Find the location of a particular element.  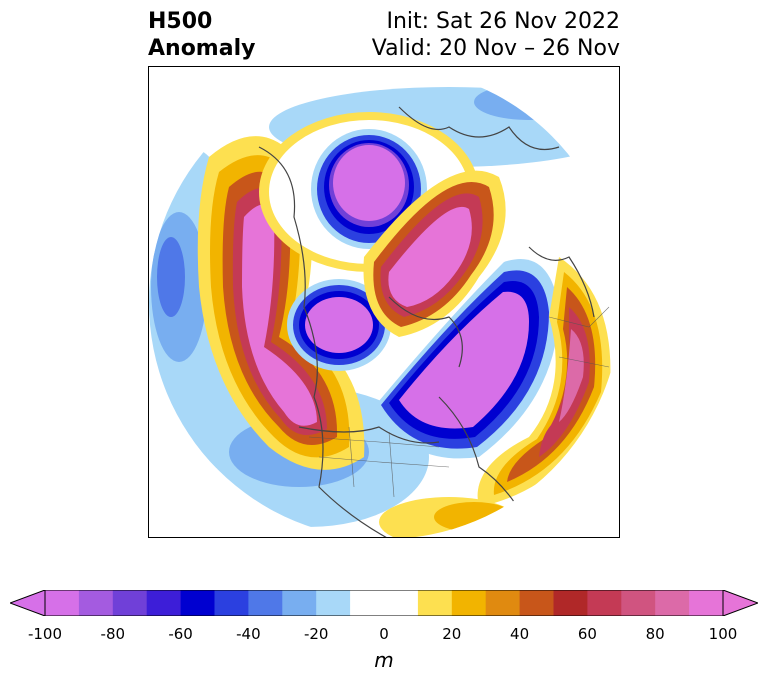

colorbar-extend-left is located at coordinates (28, 603).